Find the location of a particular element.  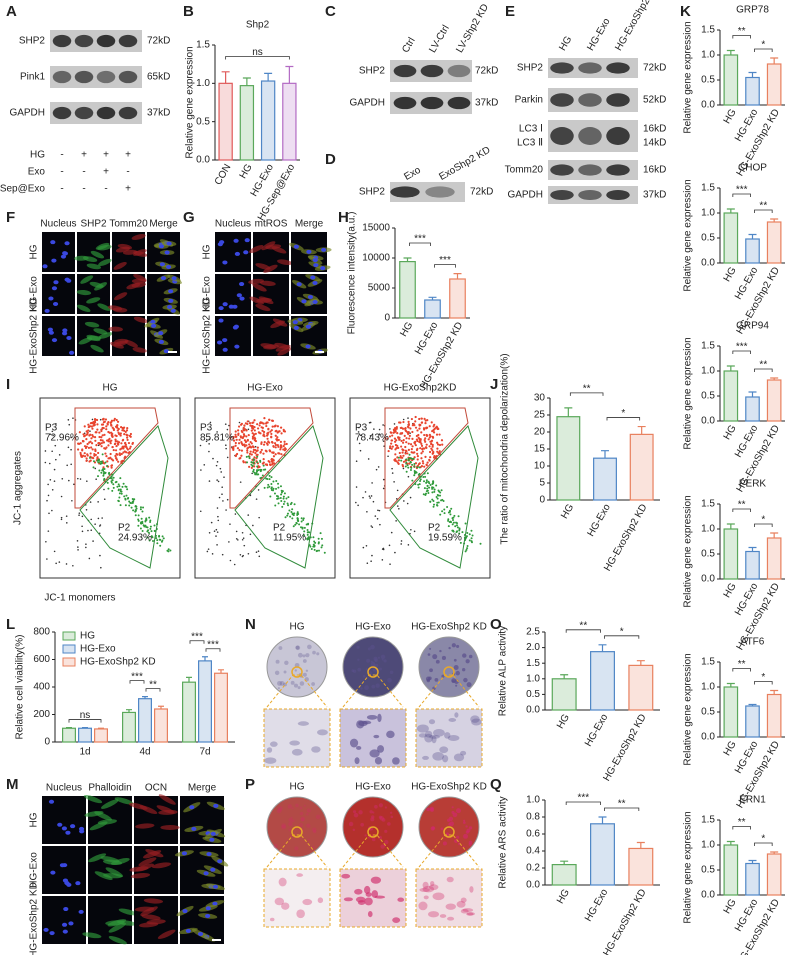

y-tick-label: 10 is located at coordinates (540, 466).